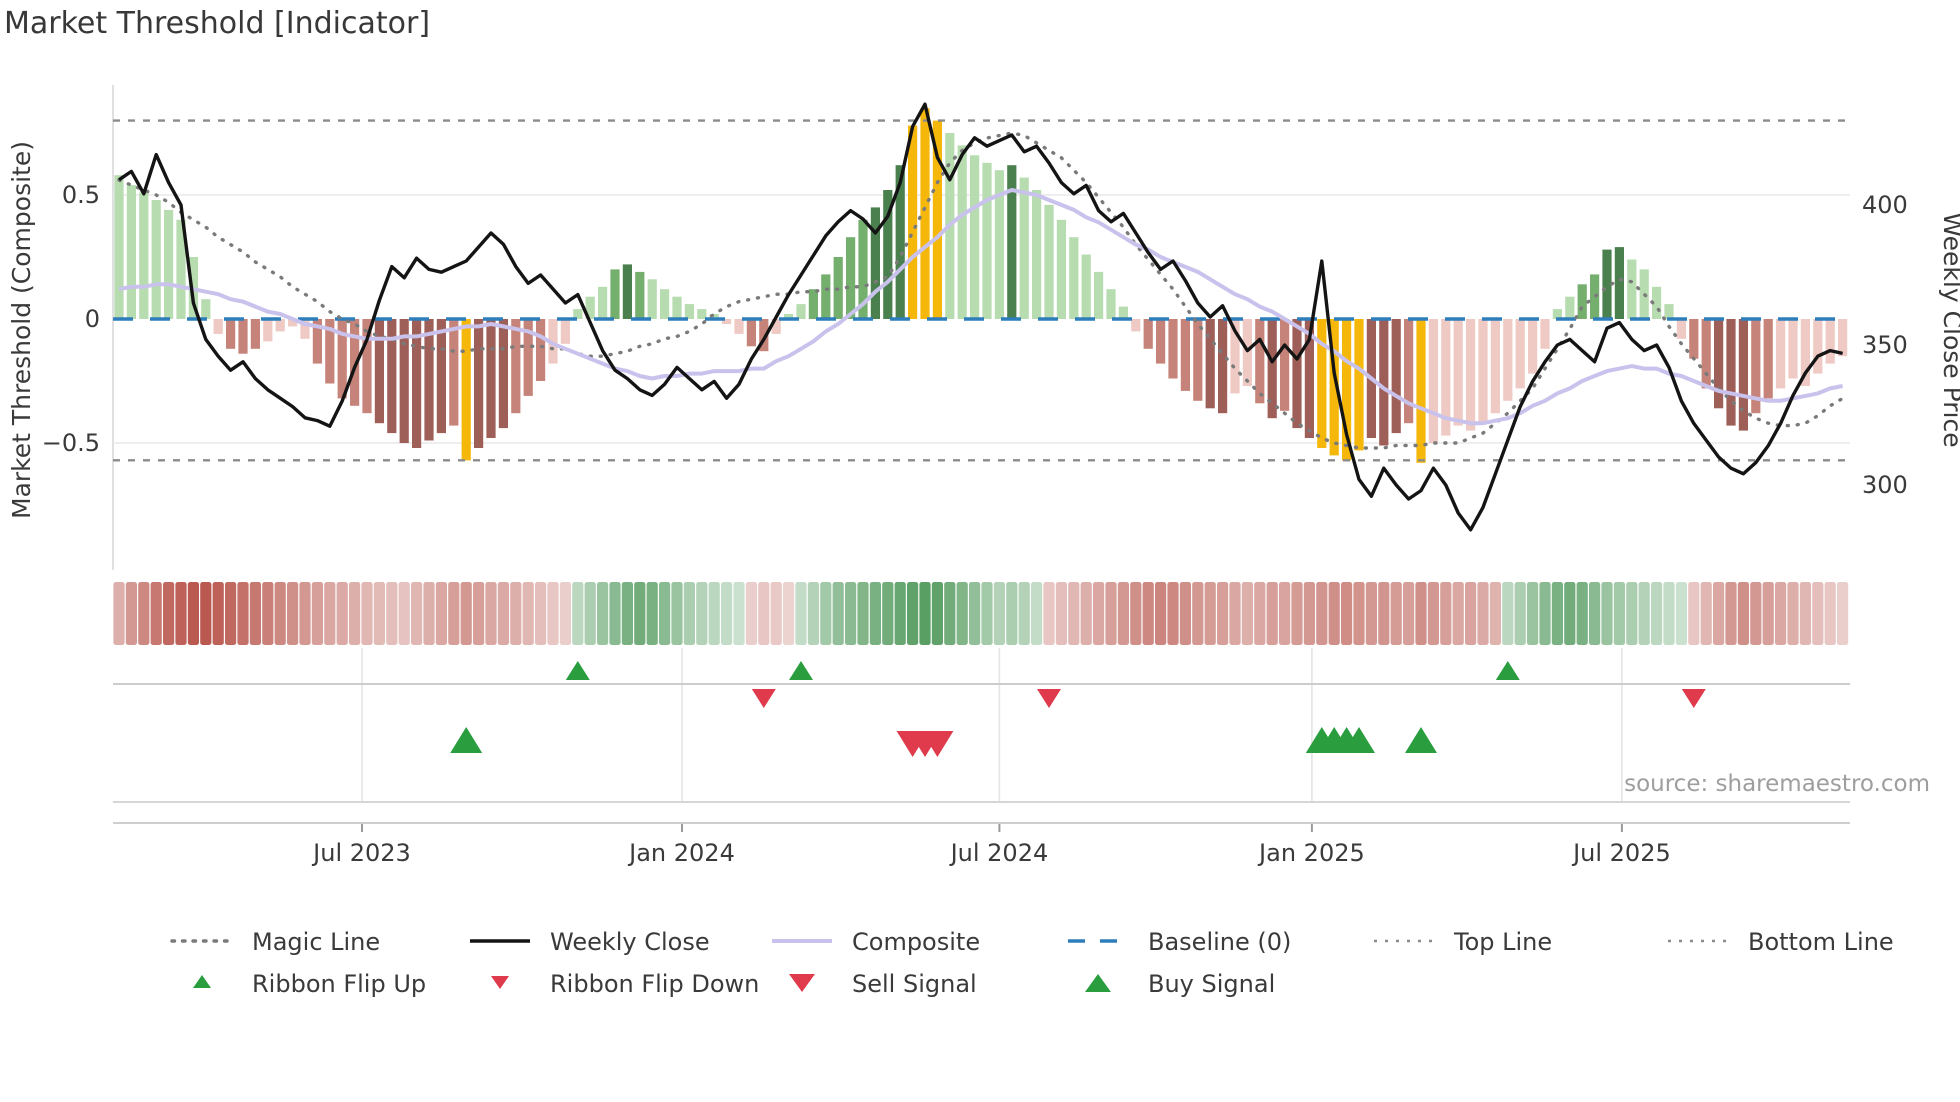  What do you see at coordinates (1211, 984) in the screenshot?
I see `svg-text: Buy Signal` at bounding box center [1211, 984].